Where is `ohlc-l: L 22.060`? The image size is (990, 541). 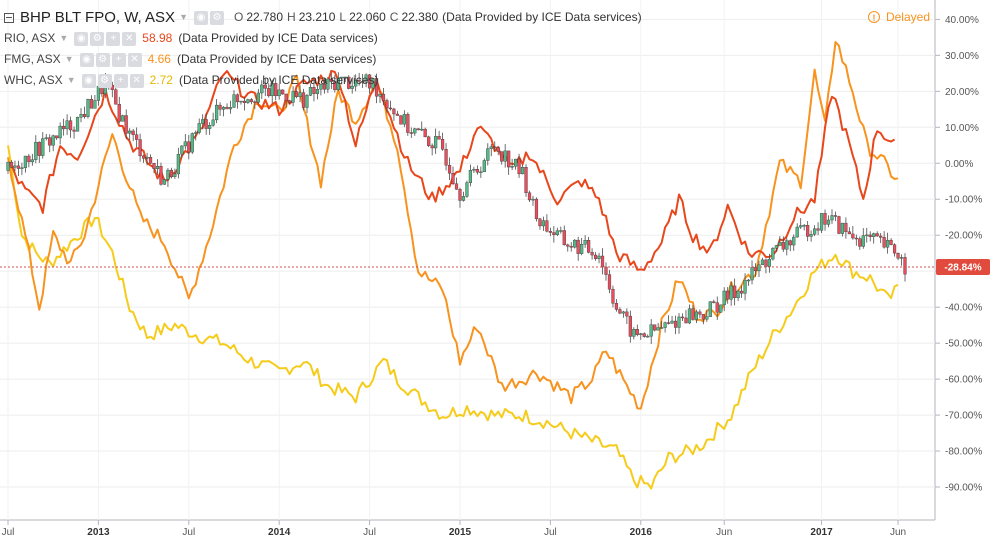 ohlc-l: L 22.060 is located at coordinates (362, 17).